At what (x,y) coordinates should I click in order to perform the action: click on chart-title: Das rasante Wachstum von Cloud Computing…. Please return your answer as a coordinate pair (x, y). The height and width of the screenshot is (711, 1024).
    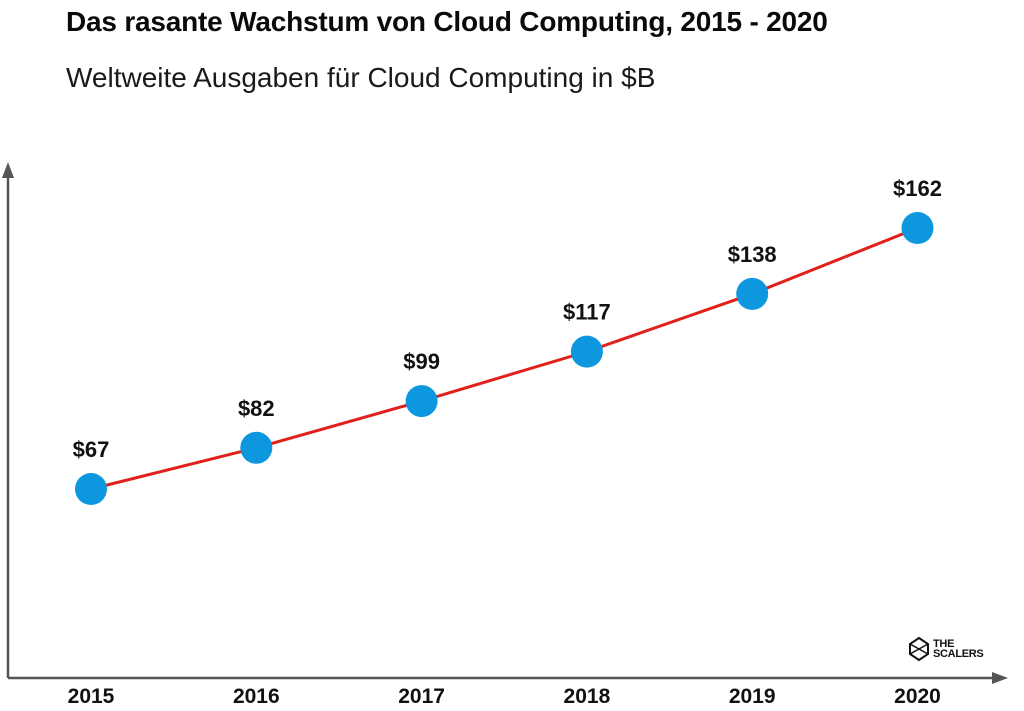
    Looking at the image, I should click on (447, 21).